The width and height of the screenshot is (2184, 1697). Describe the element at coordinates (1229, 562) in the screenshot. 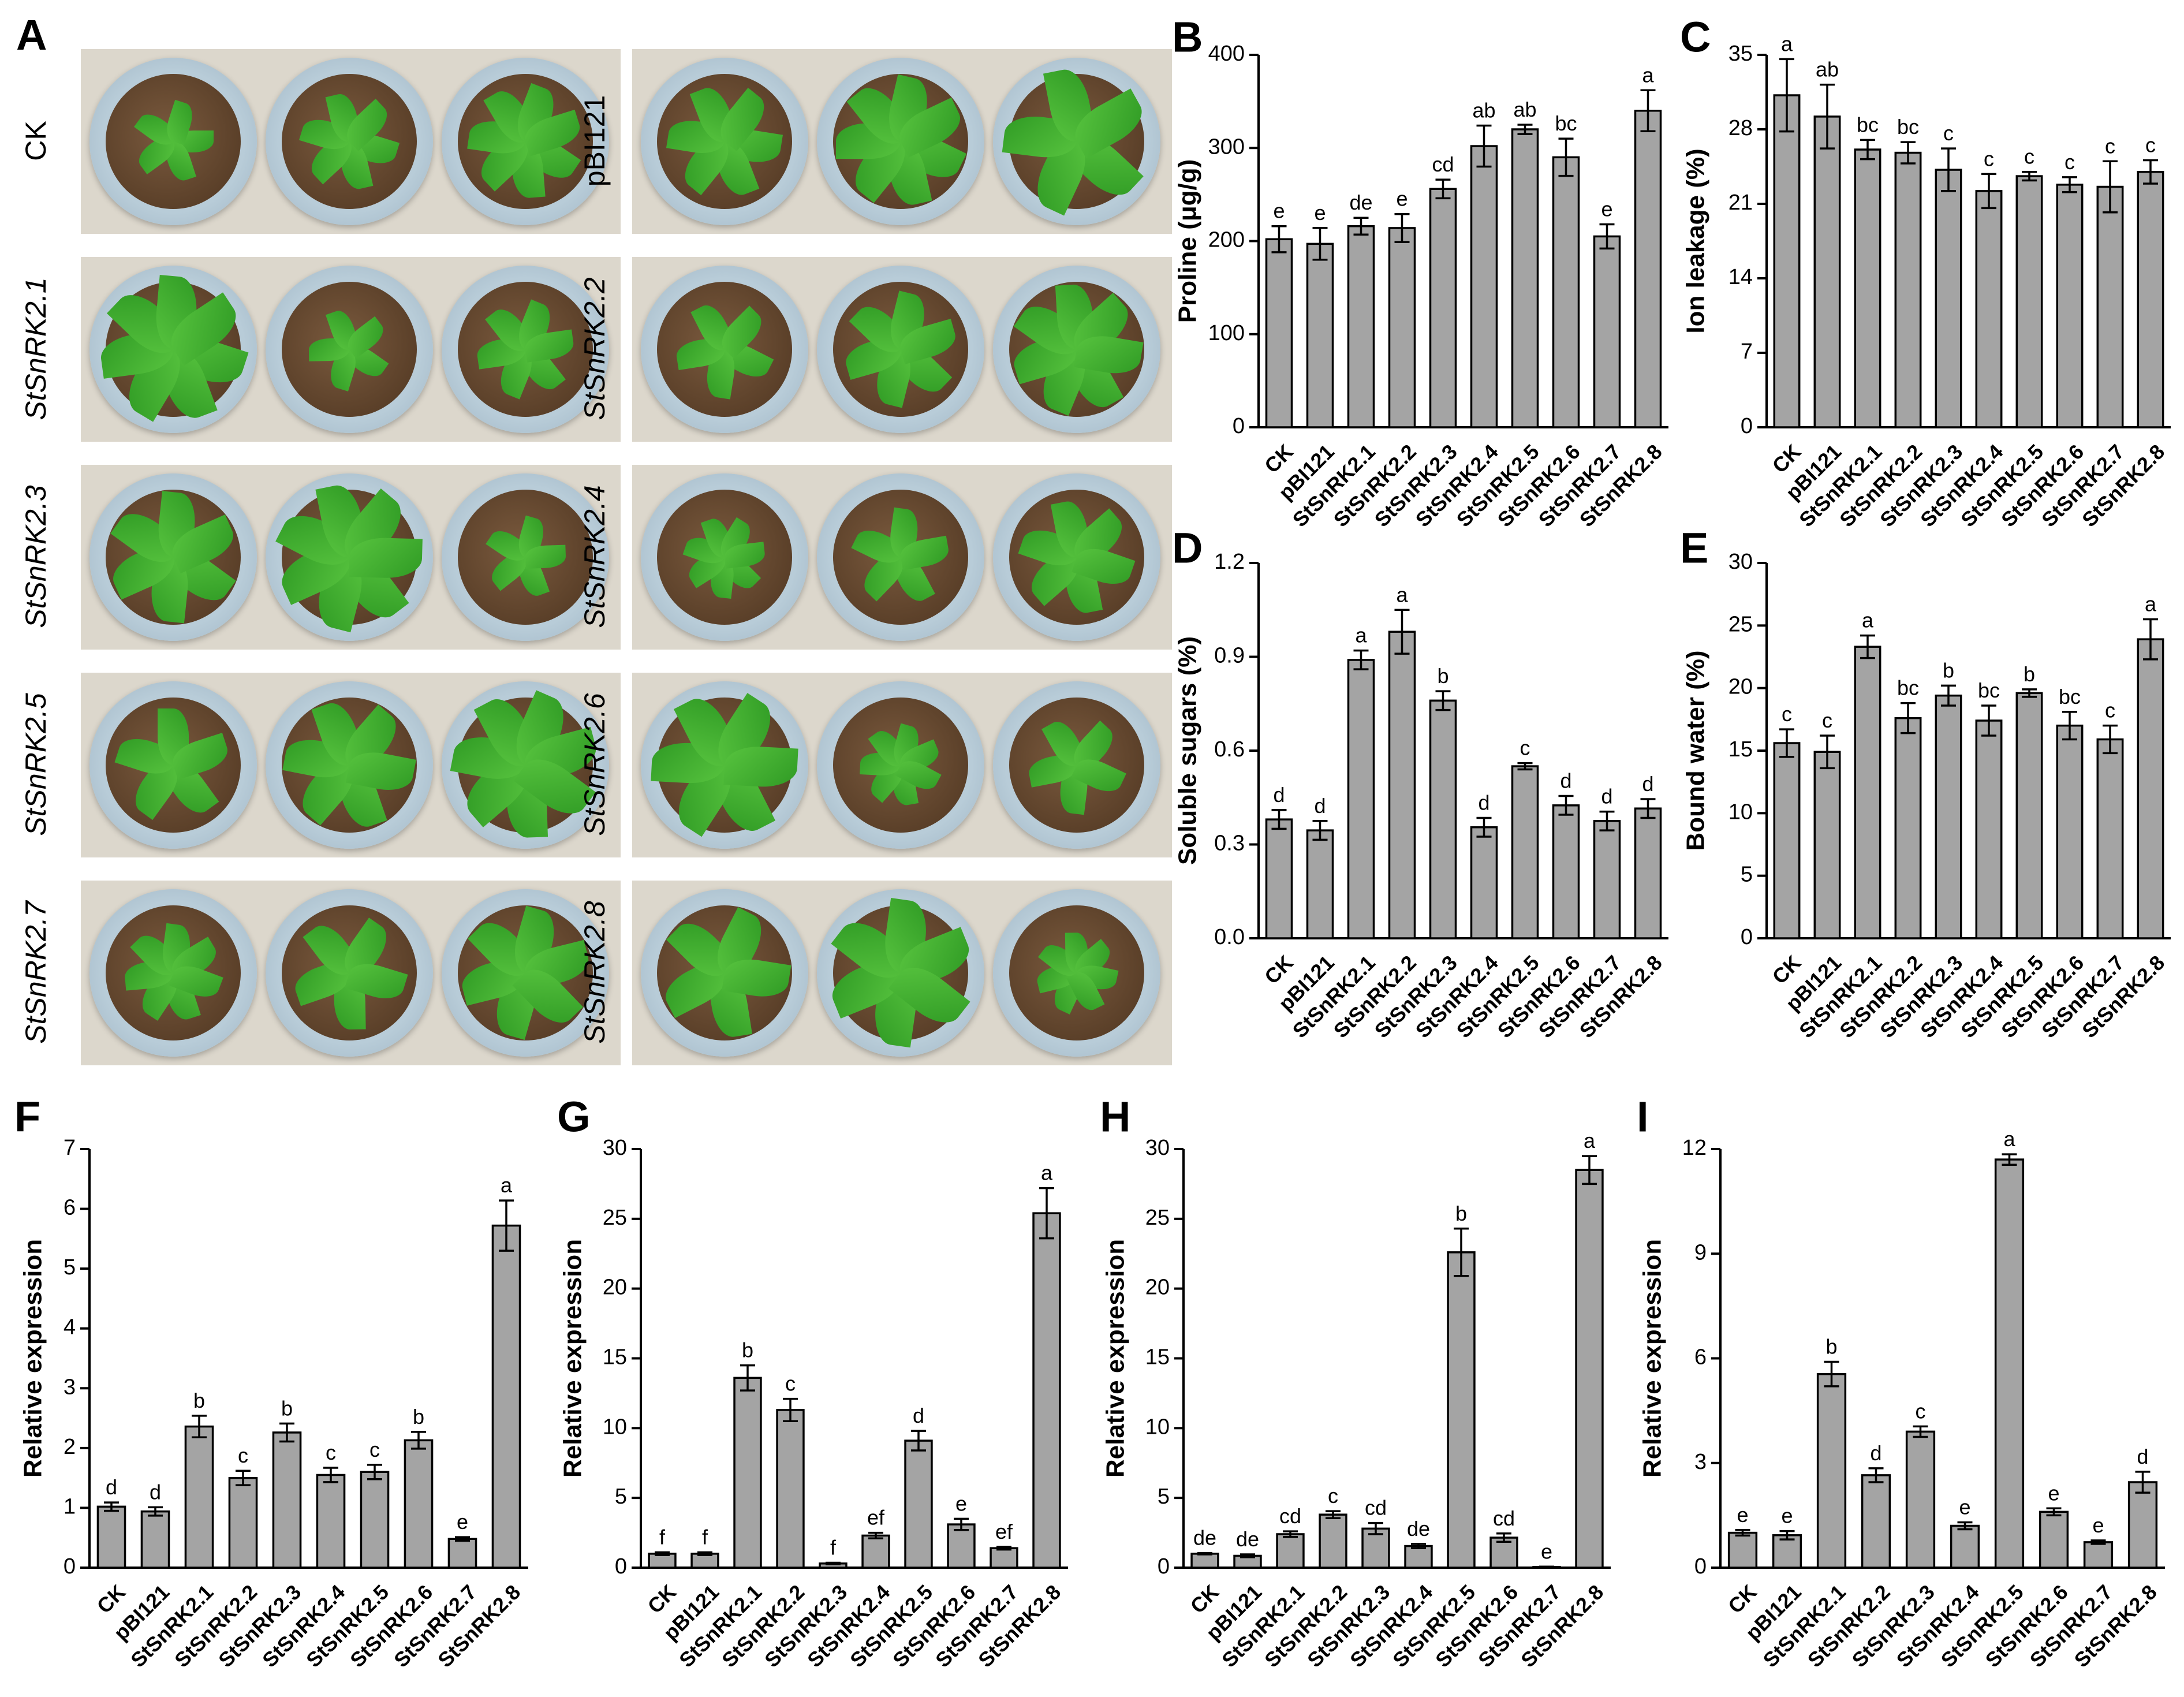

I see `y-tick-label: 1.2` at that location.